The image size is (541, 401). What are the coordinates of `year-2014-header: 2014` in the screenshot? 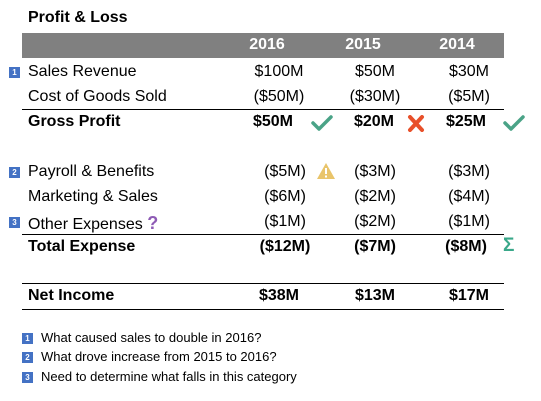 It's located at (457, 44).